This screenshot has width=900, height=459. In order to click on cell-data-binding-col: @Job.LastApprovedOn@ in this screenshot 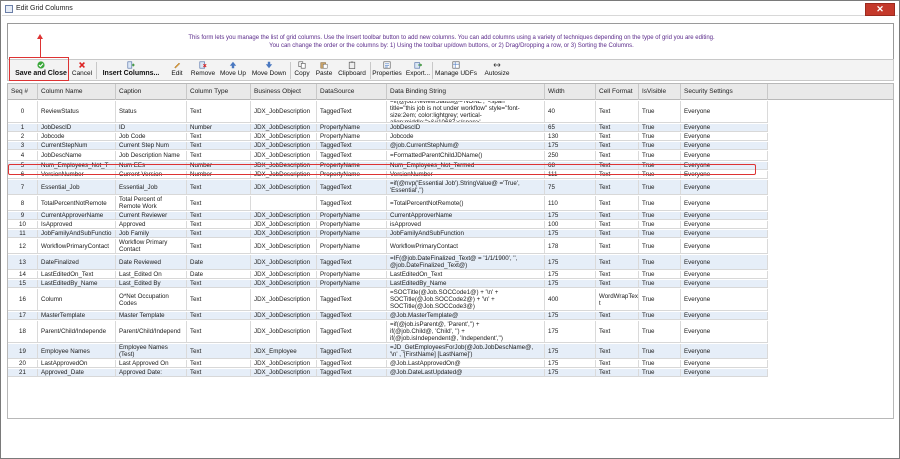, I will do `click(466, 363)`.